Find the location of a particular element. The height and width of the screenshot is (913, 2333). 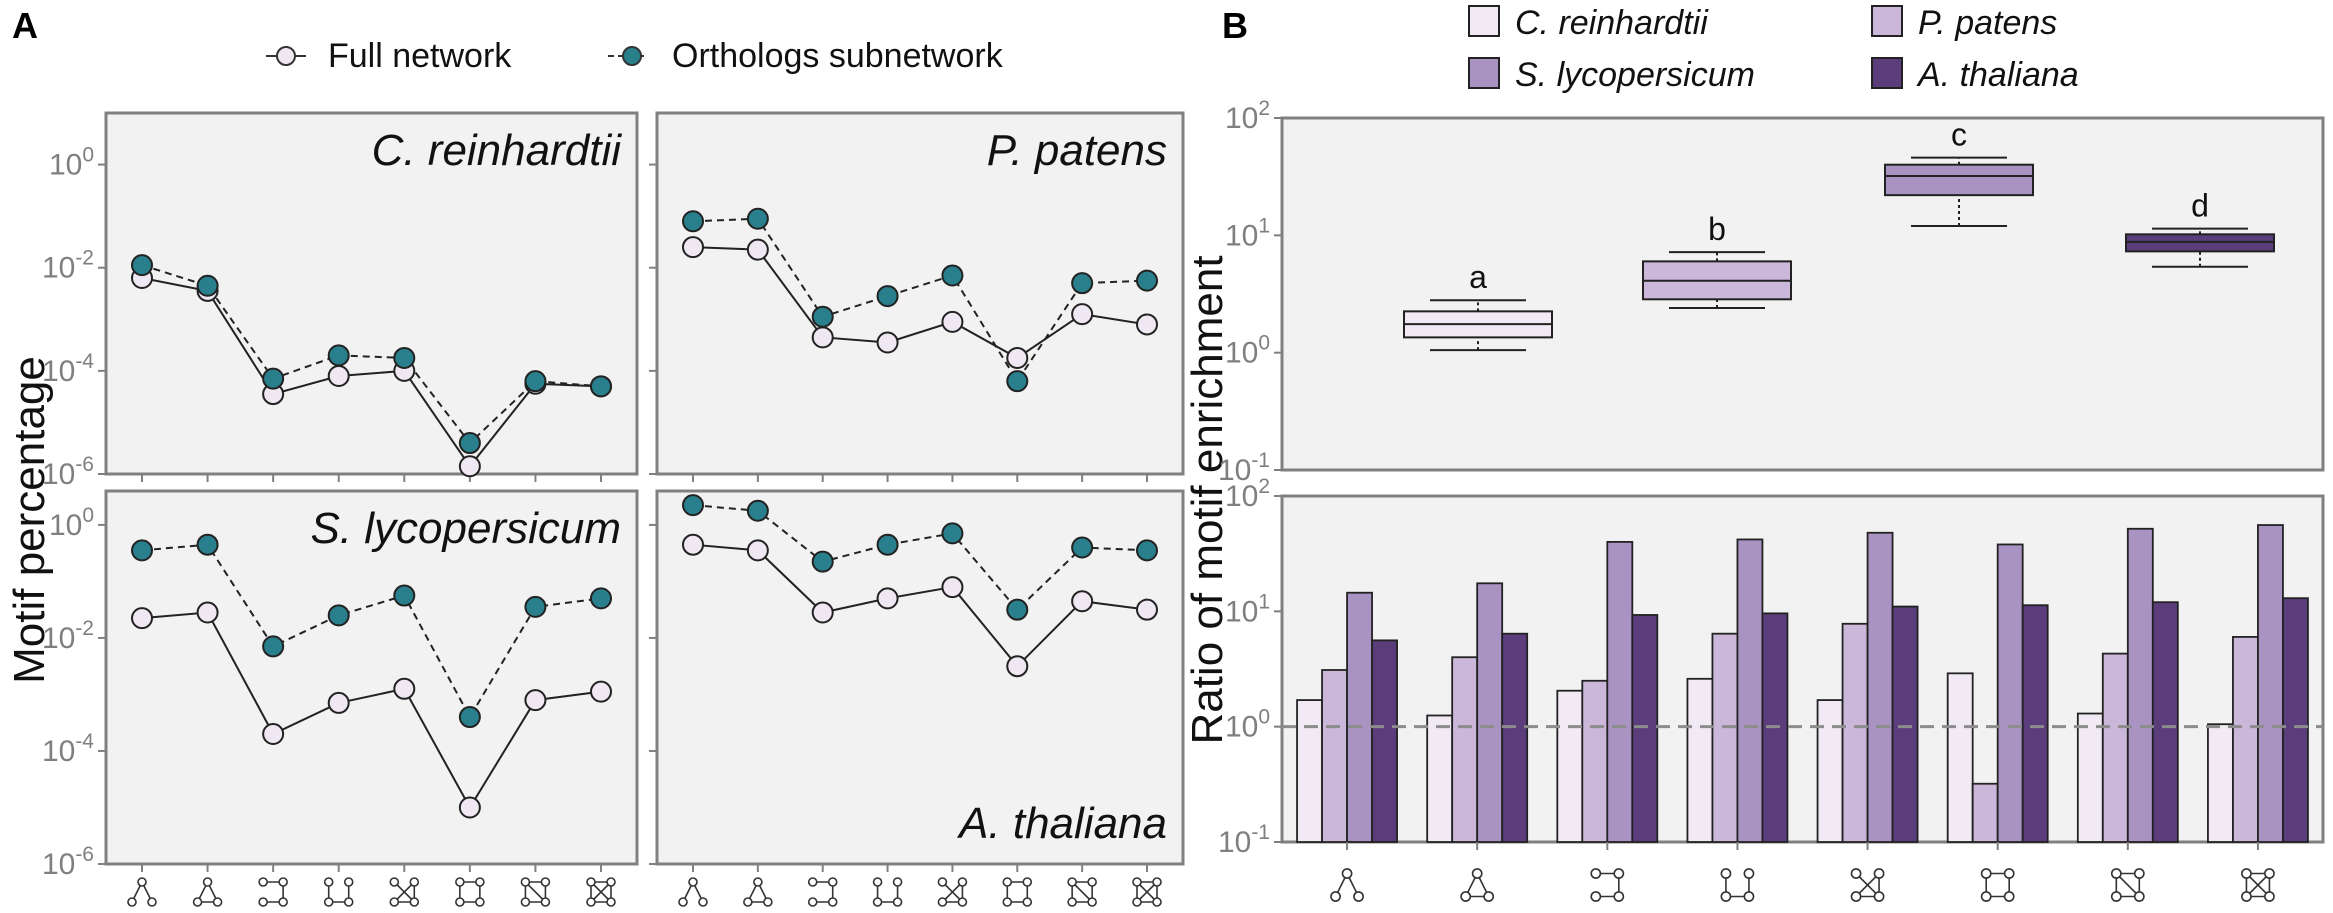

legend-full-label: Full network is located at coordinates (420, 56).